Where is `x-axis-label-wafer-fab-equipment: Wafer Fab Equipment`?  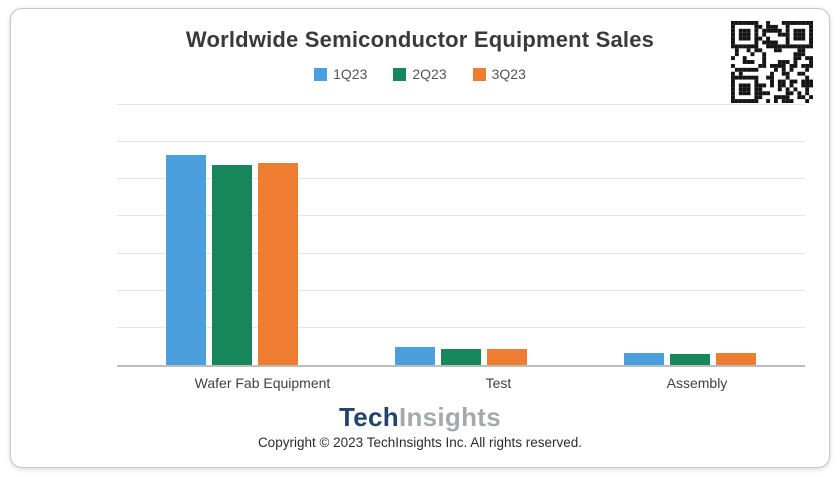 x-axis-label-wafer-fab-equipment: Wafer Fab Equipment is located at coordinates (262, 383).